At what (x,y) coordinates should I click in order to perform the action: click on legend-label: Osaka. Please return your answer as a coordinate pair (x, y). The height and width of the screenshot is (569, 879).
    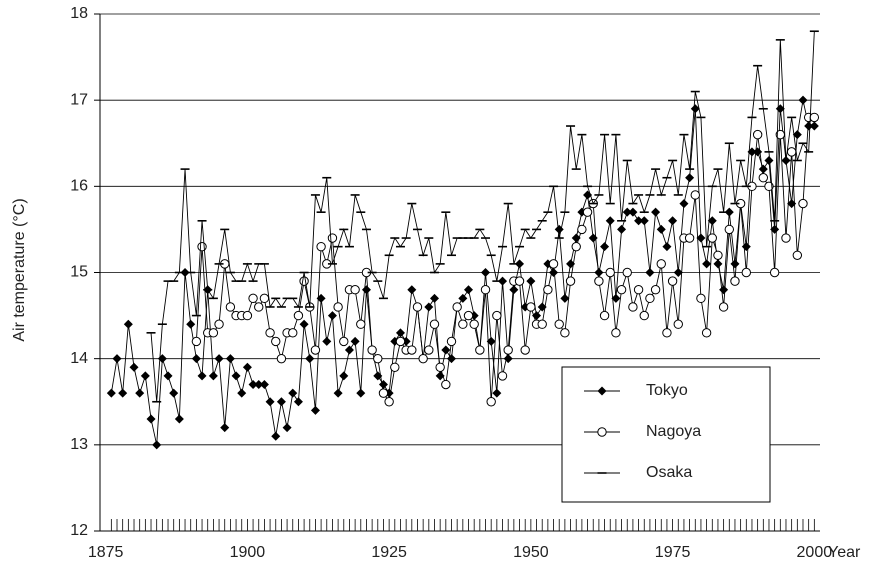
    Looking at the image, I should click on (669, 472).